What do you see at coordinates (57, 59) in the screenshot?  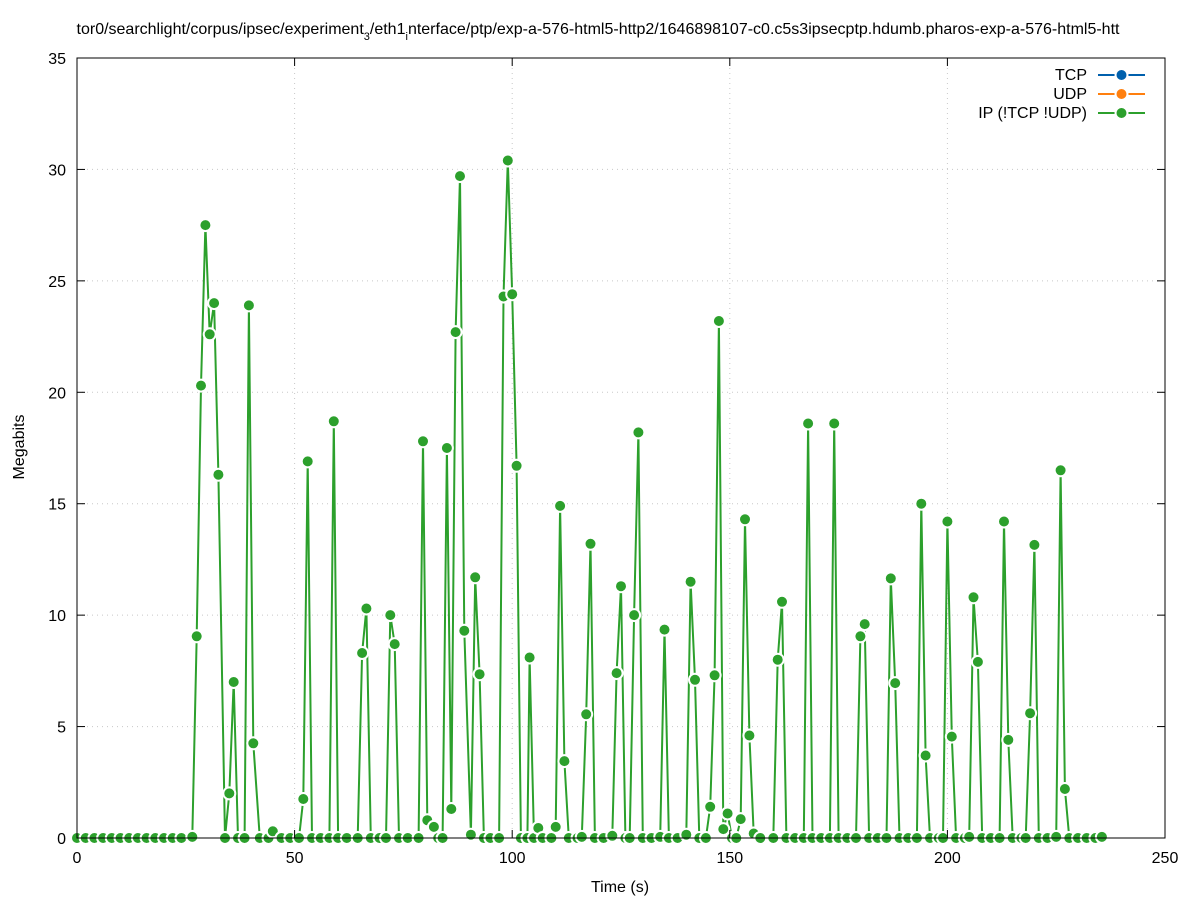 I see `y-tick-label: 35` at bounding box center [57, 59].